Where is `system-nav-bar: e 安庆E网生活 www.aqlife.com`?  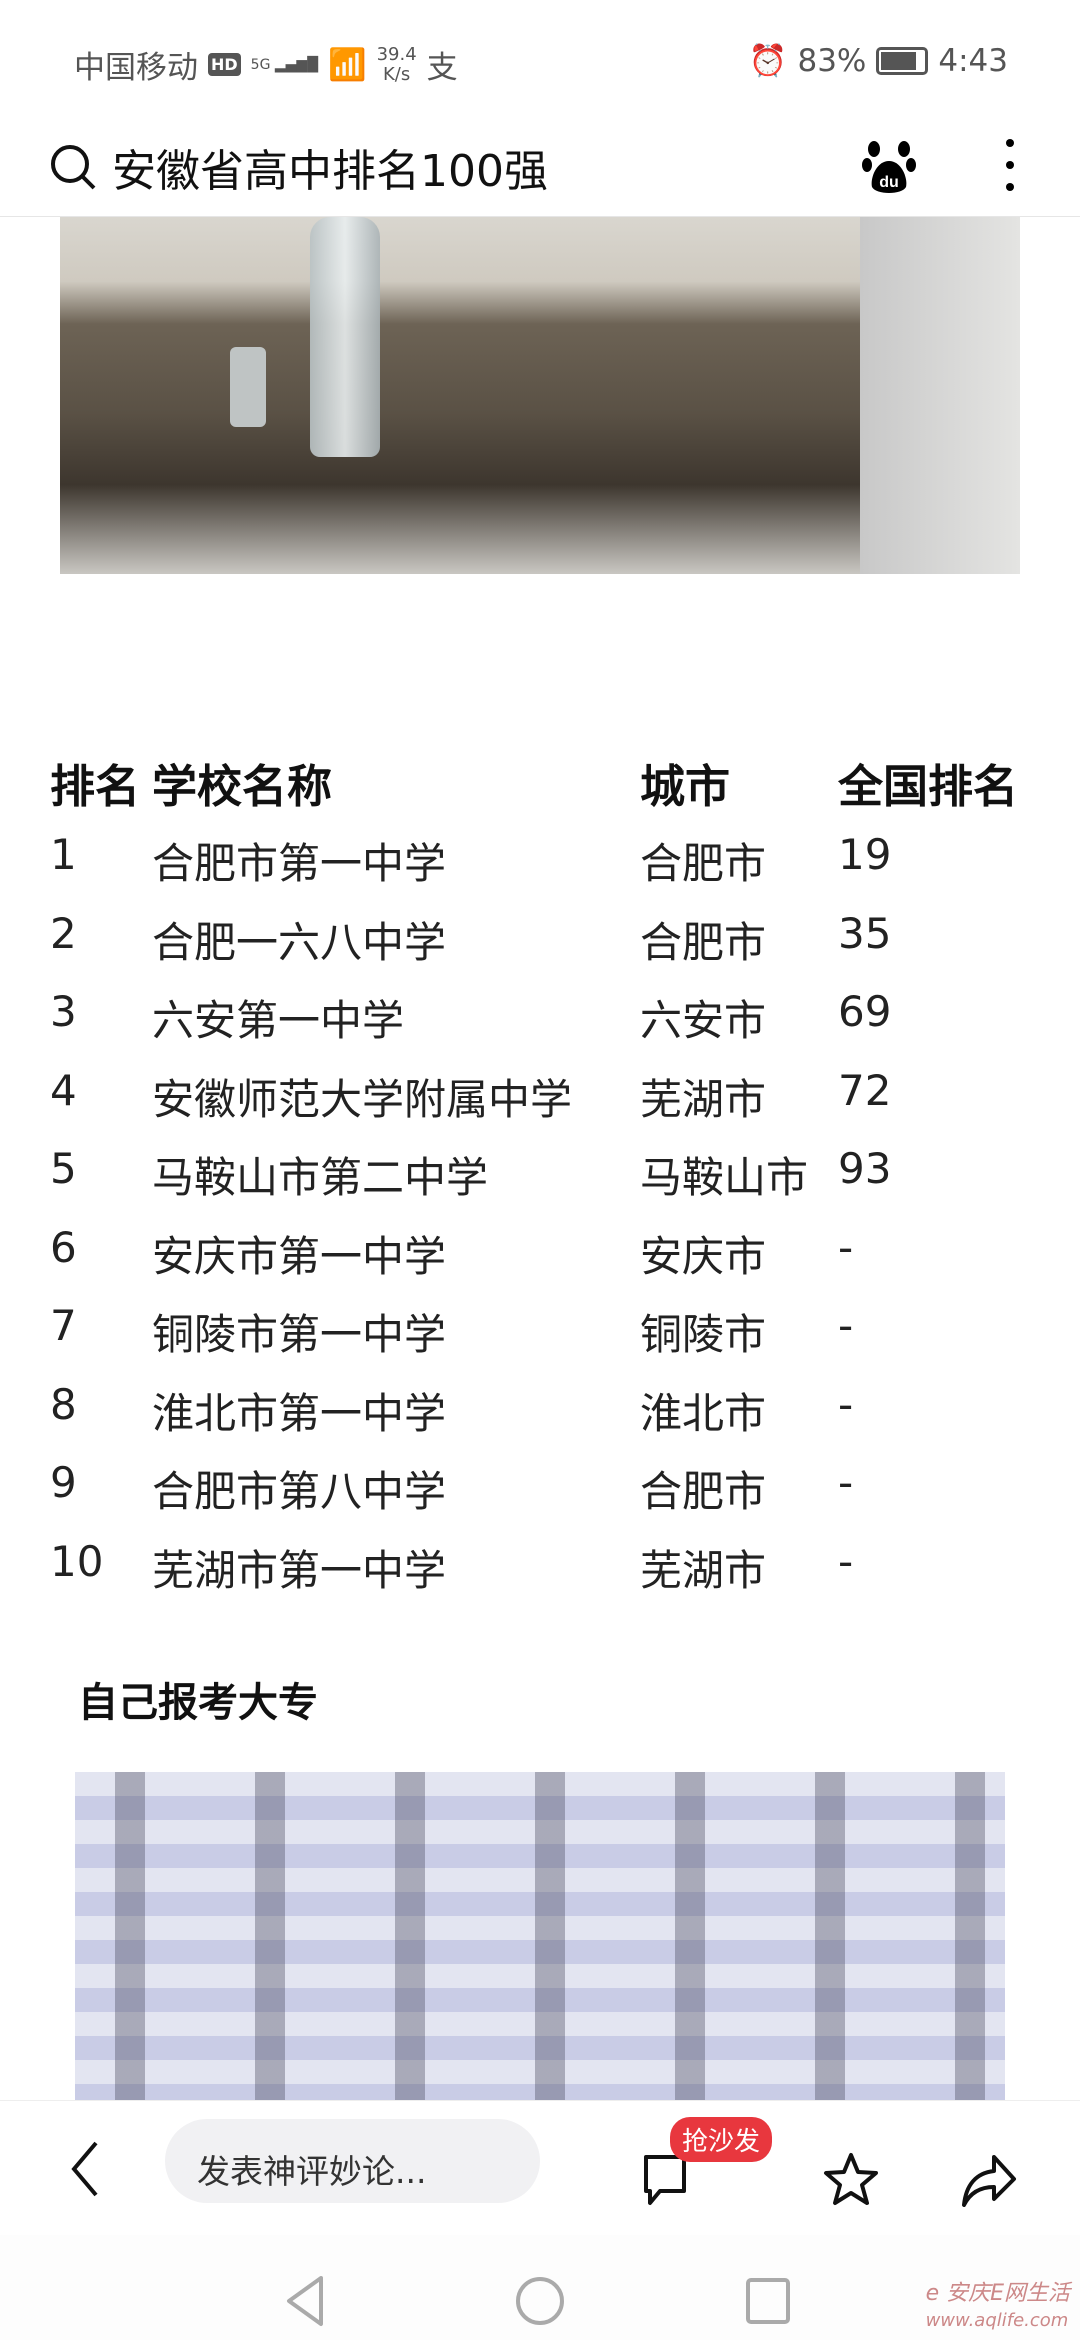
system-nav-bar: e 安庆E网生活 www.aqlife.com is located at coordinates (540, 2287).